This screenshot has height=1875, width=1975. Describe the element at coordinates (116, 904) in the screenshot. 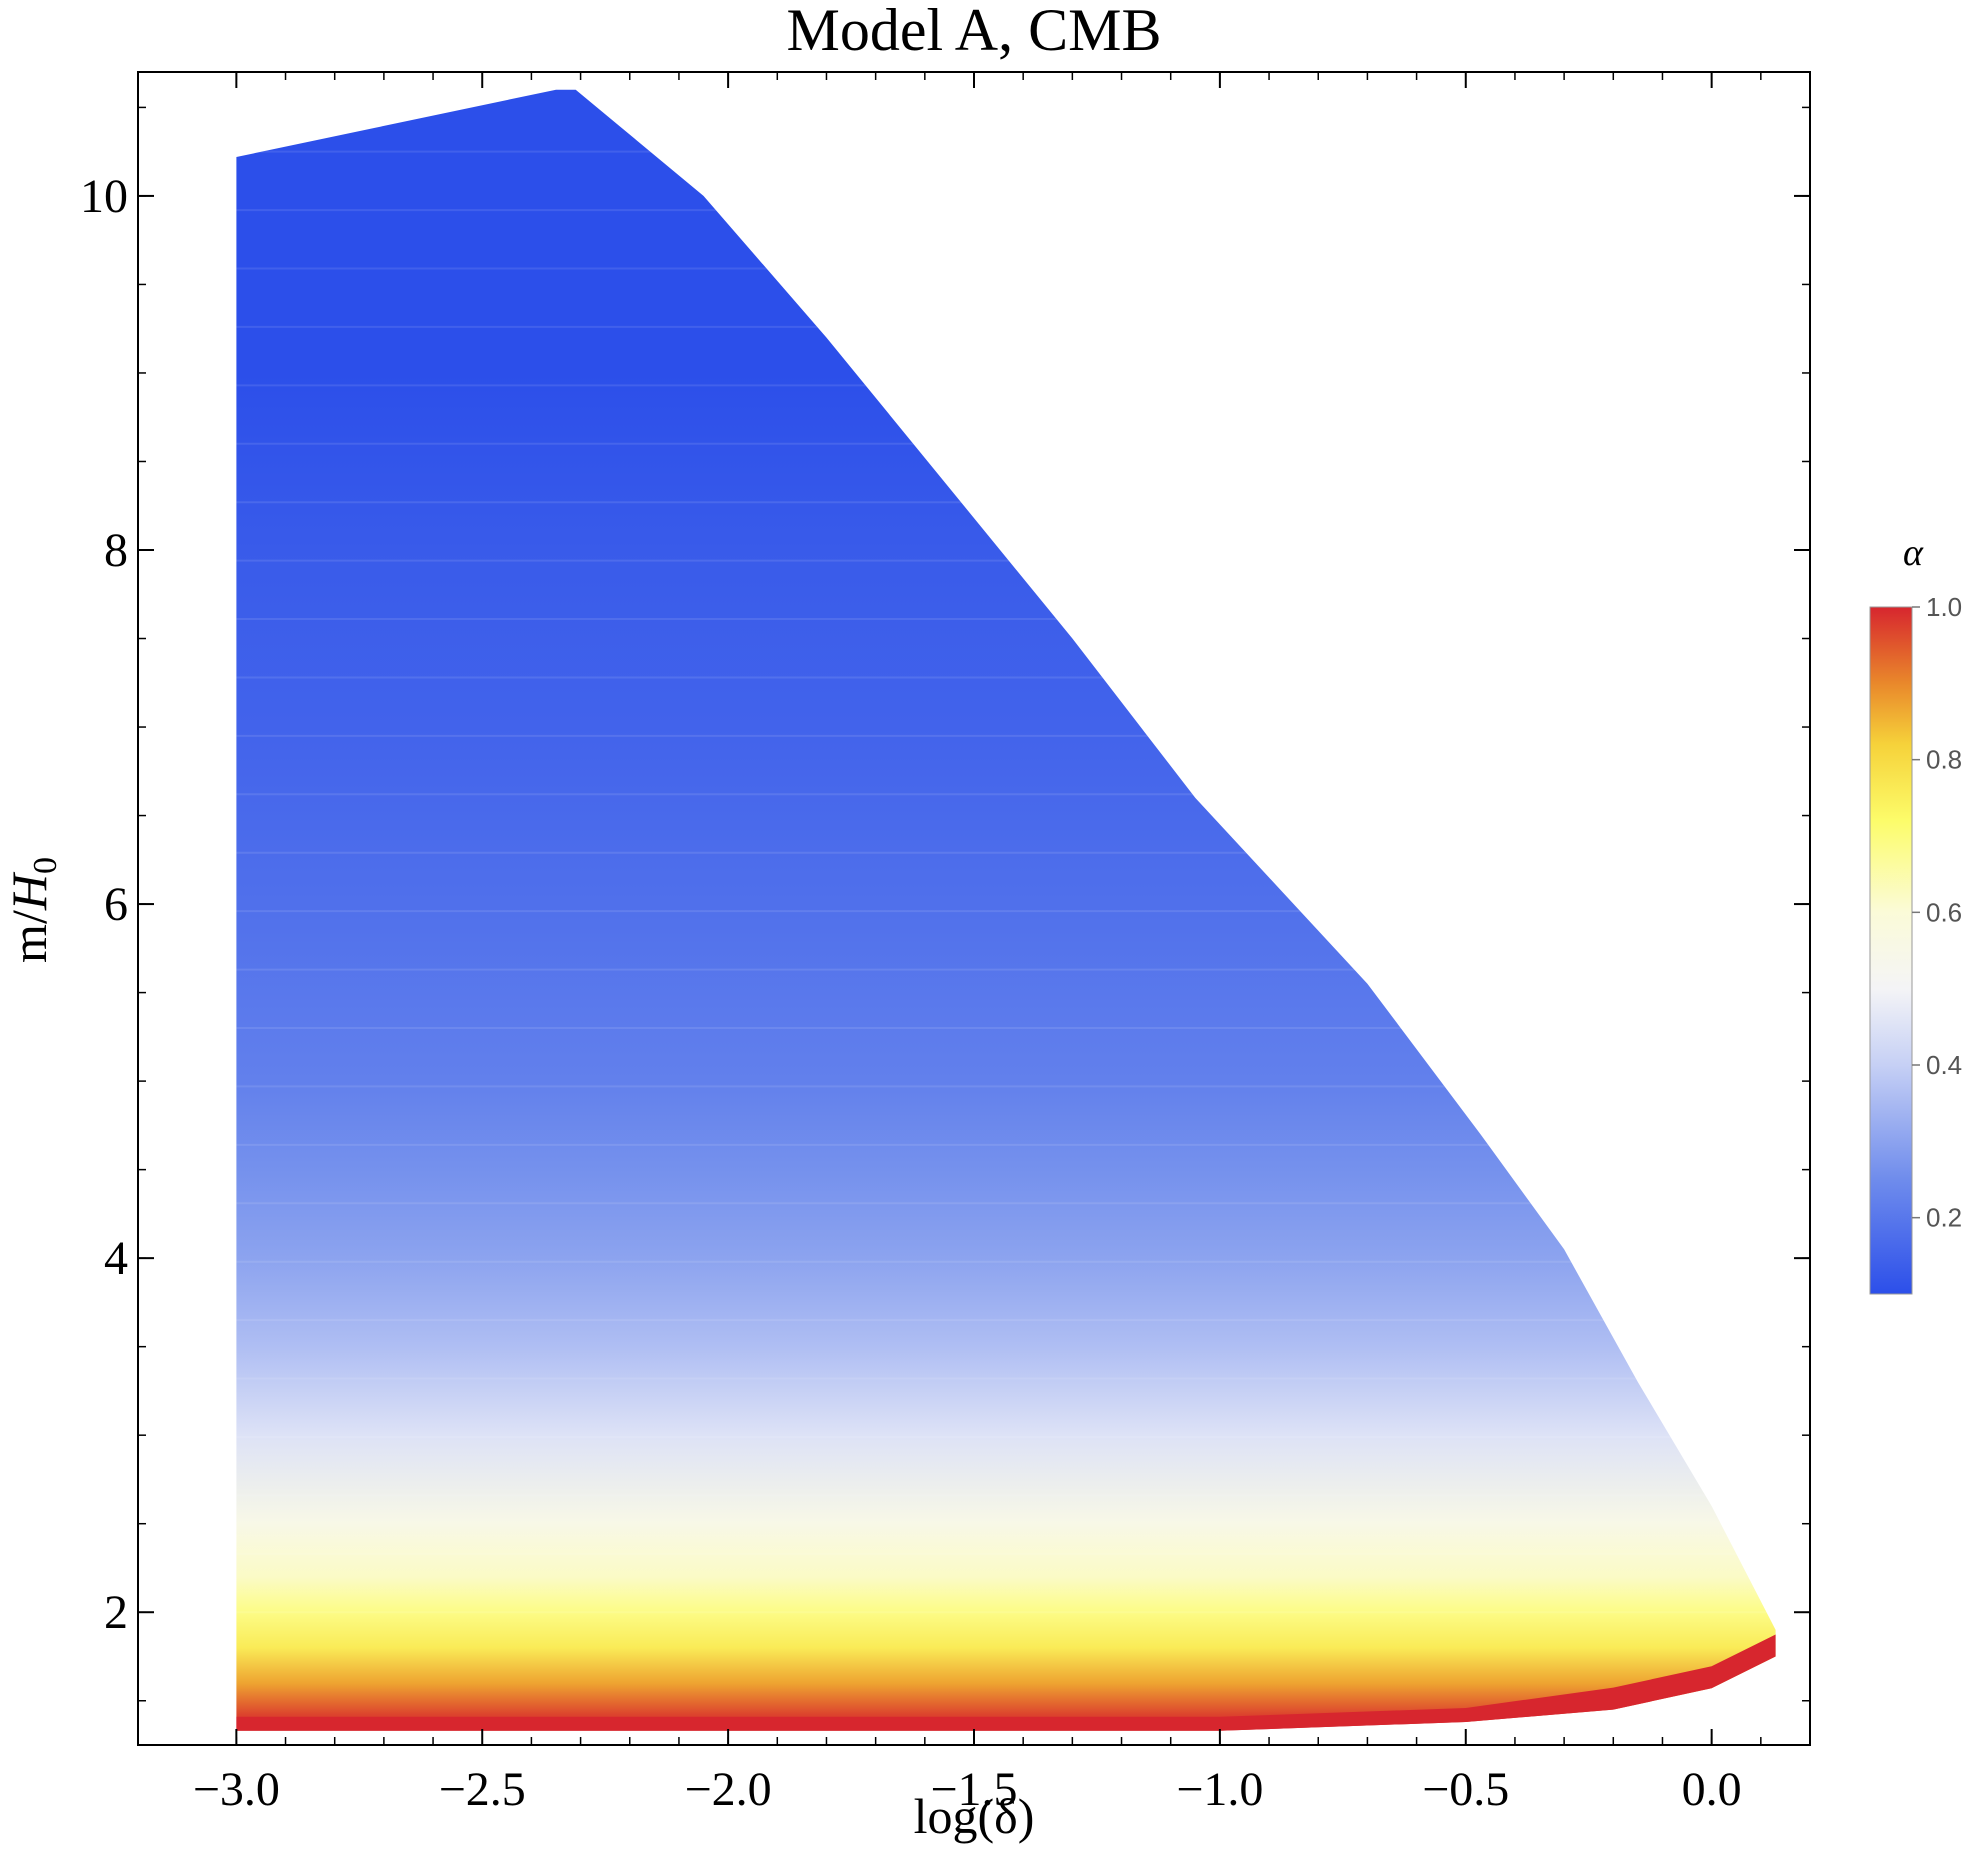

I see `y-tick-label: 6` at that location.